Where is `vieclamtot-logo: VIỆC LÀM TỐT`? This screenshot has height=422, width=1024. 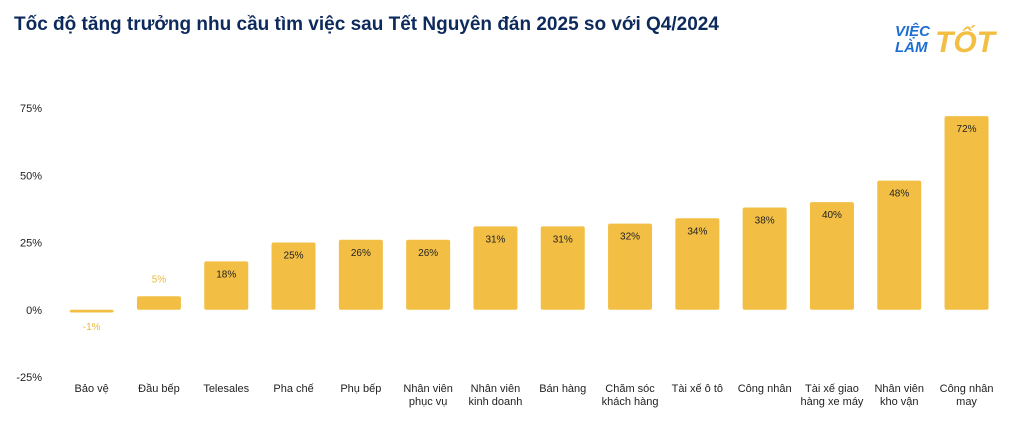 vieclamtot-logo: VIỆC LÀM TỐT is located at coordinates (946, 40).